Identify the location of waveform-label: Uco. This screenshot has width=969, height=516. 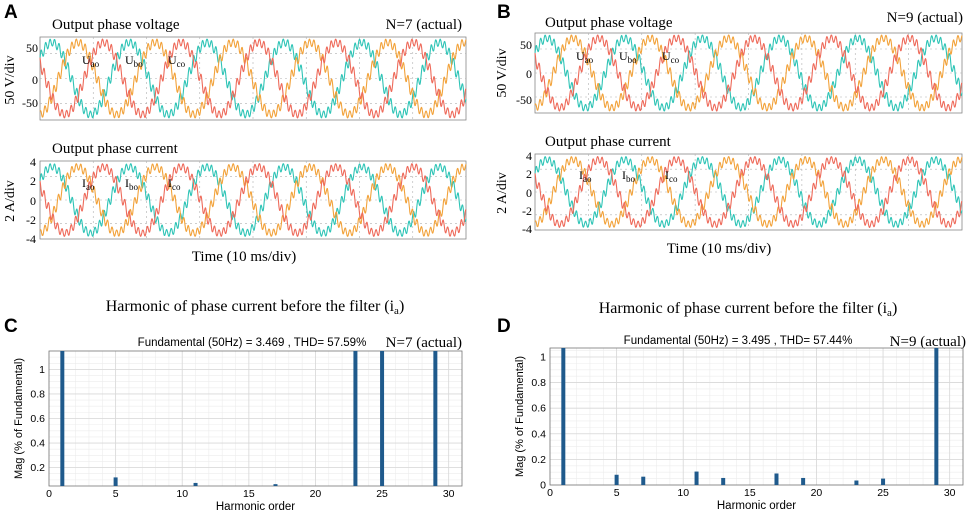
(671, 57).